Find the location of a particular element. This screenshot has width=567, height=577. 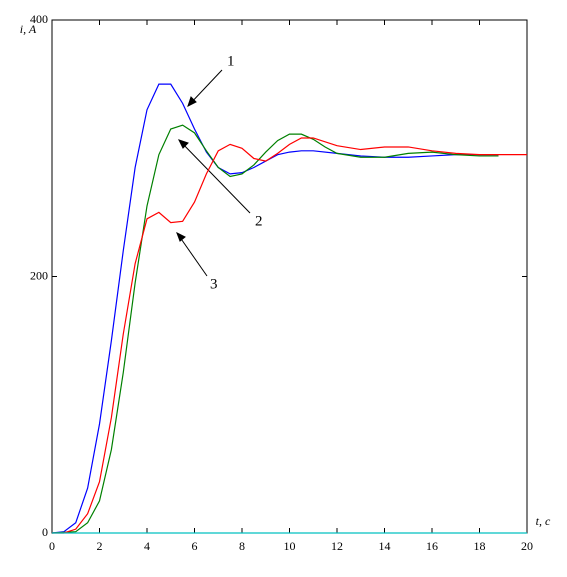

x-tick-label: 14 is located at coordinates (385, 546).